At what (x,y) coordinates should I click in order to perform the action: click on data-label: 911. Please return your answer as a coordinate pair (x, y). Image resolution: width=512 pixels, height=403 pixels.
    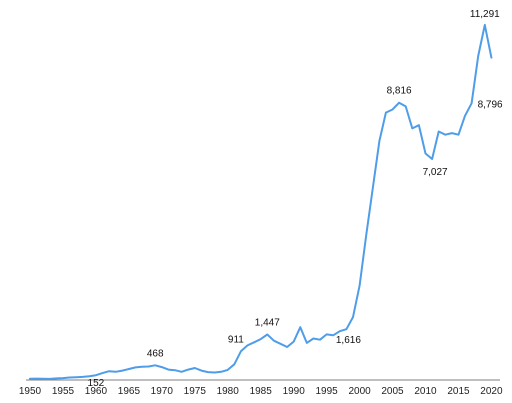
    Looking at the image, I should click on (236, 339).